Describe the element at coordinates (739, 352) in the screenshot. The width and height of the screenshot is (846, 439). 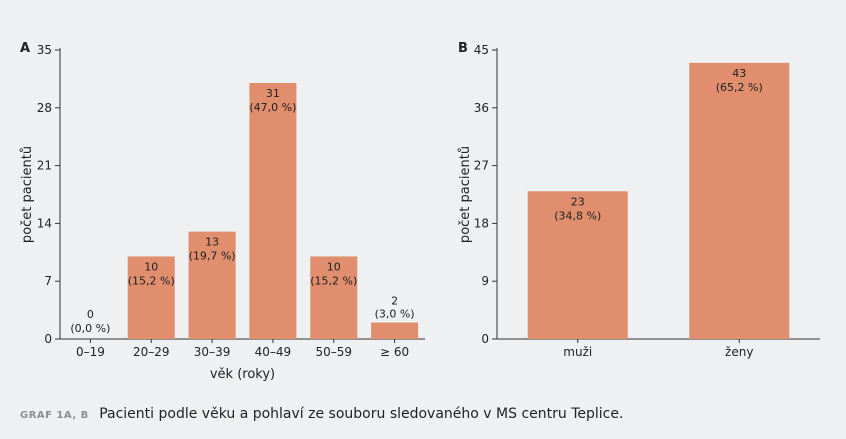
I see `x-tick-label-b: ženy` at that location.